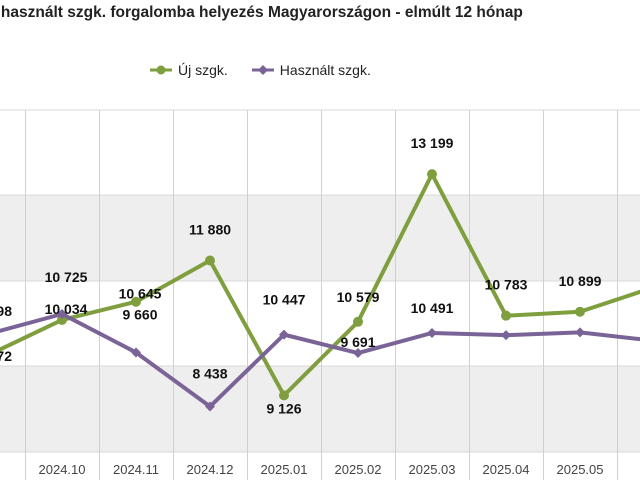 The height and width of the screenshot is (480, 640). Describe the element at coordinates (580, 469) in the screenshot. I see `x-tick-label-2025.05: 2025.05` at that location.